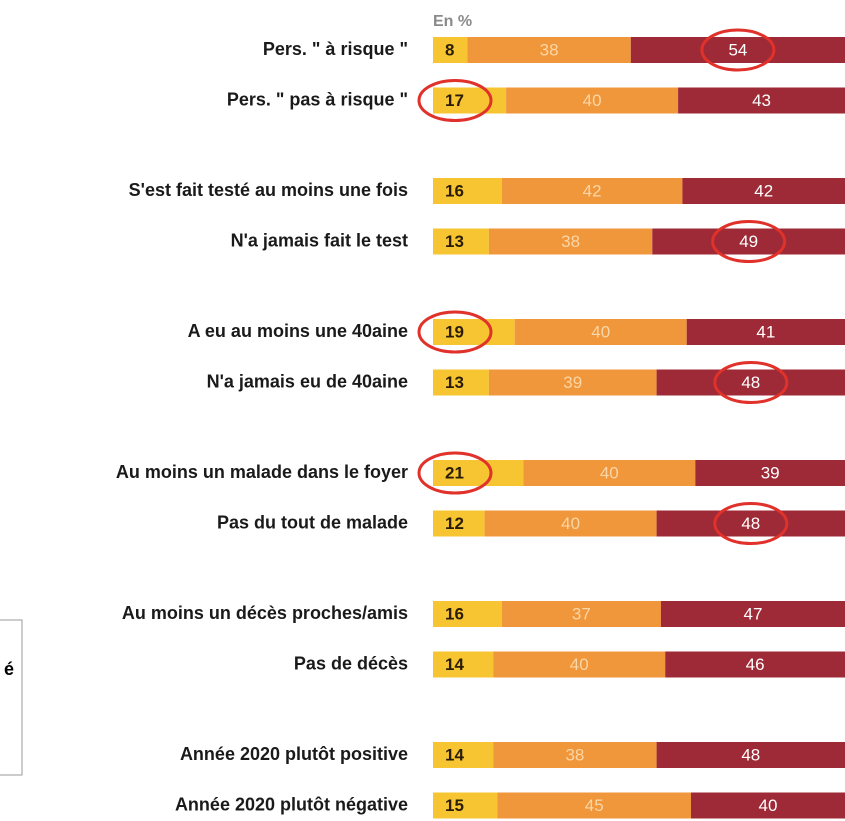 The image size is (845, 821). Describe the element at coordinates (307, 381) in the screenshot. I see `category-label: N'a jamais eu de 40aine` at that location.